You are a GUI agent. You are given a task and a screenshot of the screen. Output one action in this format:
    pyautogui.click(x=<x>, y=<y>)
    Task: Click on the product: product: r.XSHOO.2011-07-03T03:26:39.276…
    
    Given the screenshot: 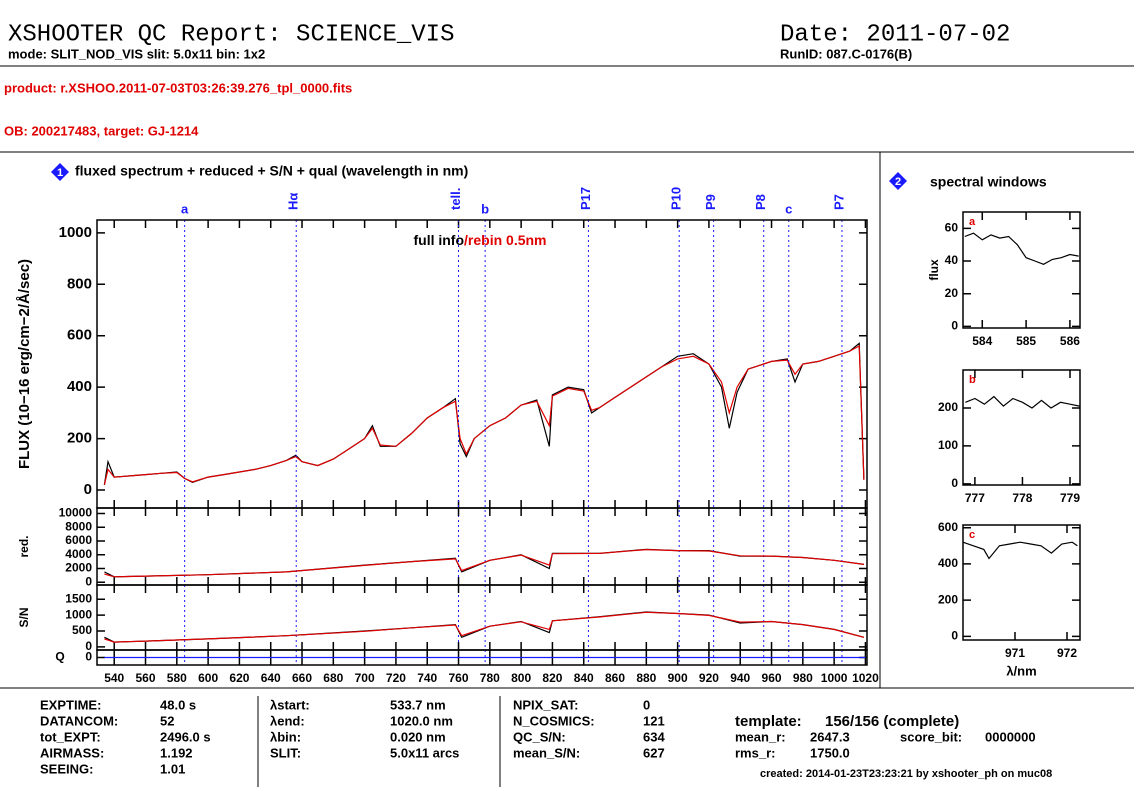 What is the action you would take?
    pyautogui.click(x=178, y=87)
    